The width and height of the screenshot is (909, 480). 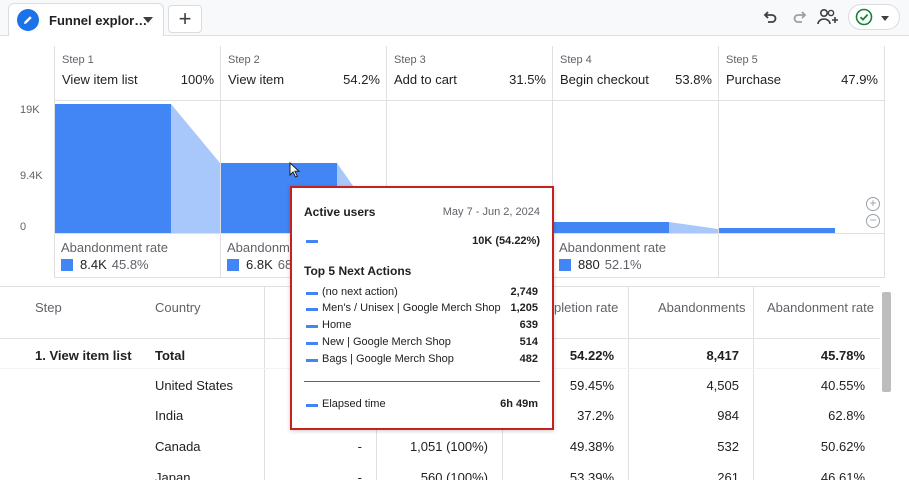 I want to click on step-number: Step 2, so click(x=244, y=60).